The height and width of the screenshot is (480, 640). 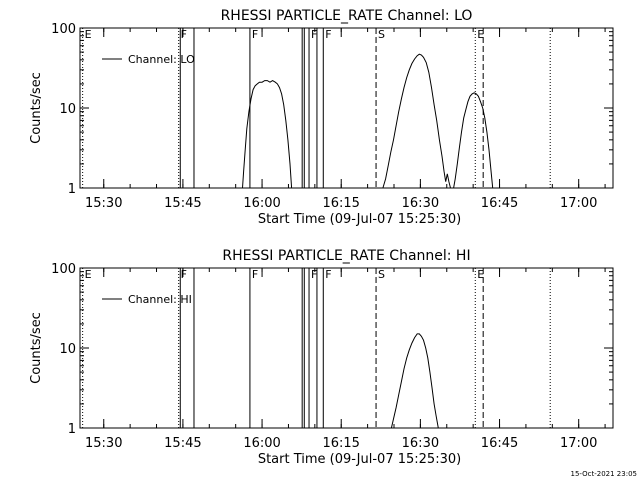 I want to click on footer-timestamp: 15-Oct-2021 23:05, so click(x=604, y=474).